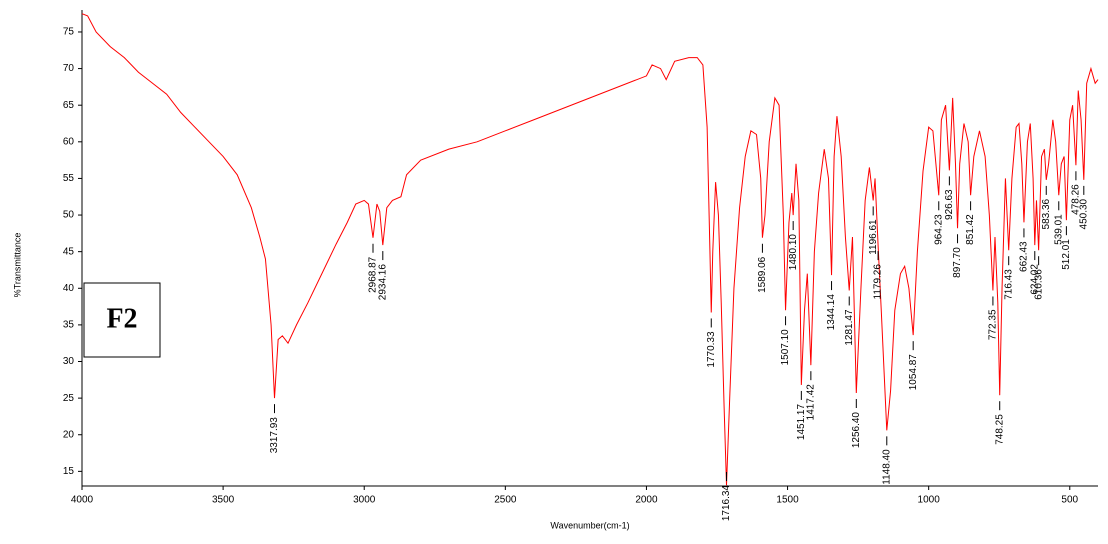 The width and height of the screenshot is (1108, 544). I want to click on peak-label: 478.26, so click(1076, 199).